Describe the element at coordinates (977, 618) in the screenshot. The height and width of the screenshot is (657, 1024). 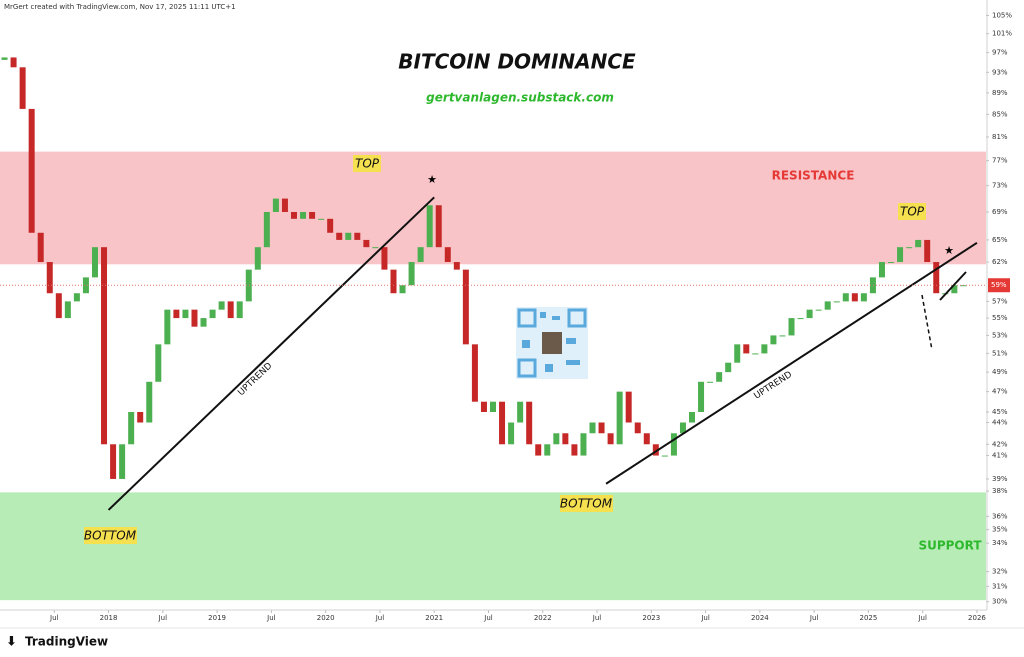
I see `x-tick-label: 2026` at that location.